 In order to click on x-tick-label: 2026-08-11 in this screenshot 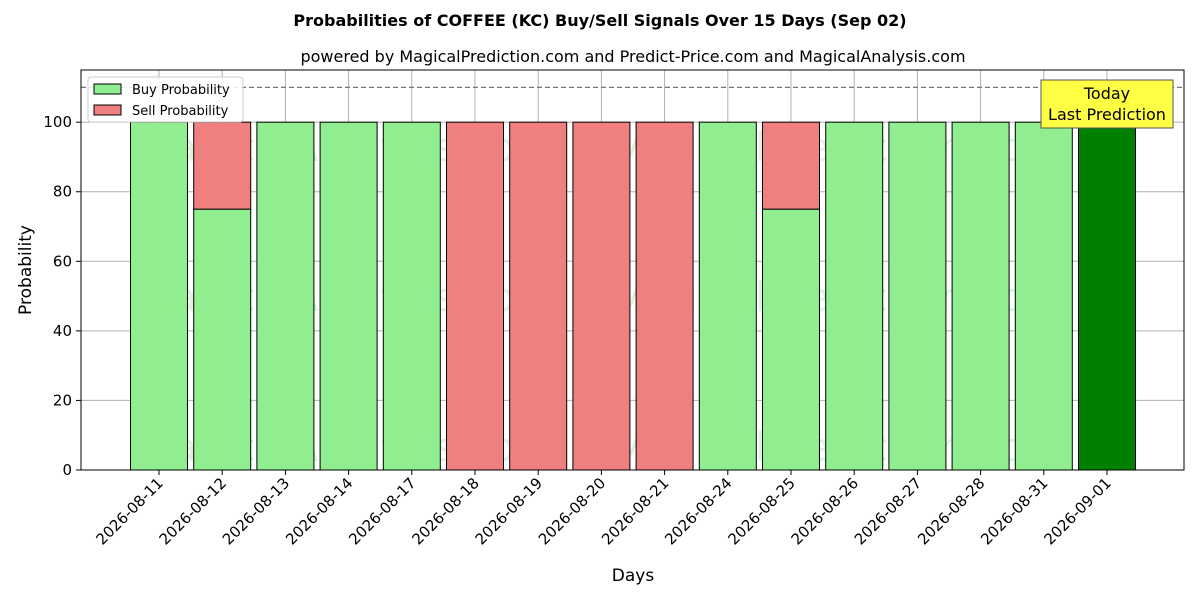, I will do `click(129, 511)`.